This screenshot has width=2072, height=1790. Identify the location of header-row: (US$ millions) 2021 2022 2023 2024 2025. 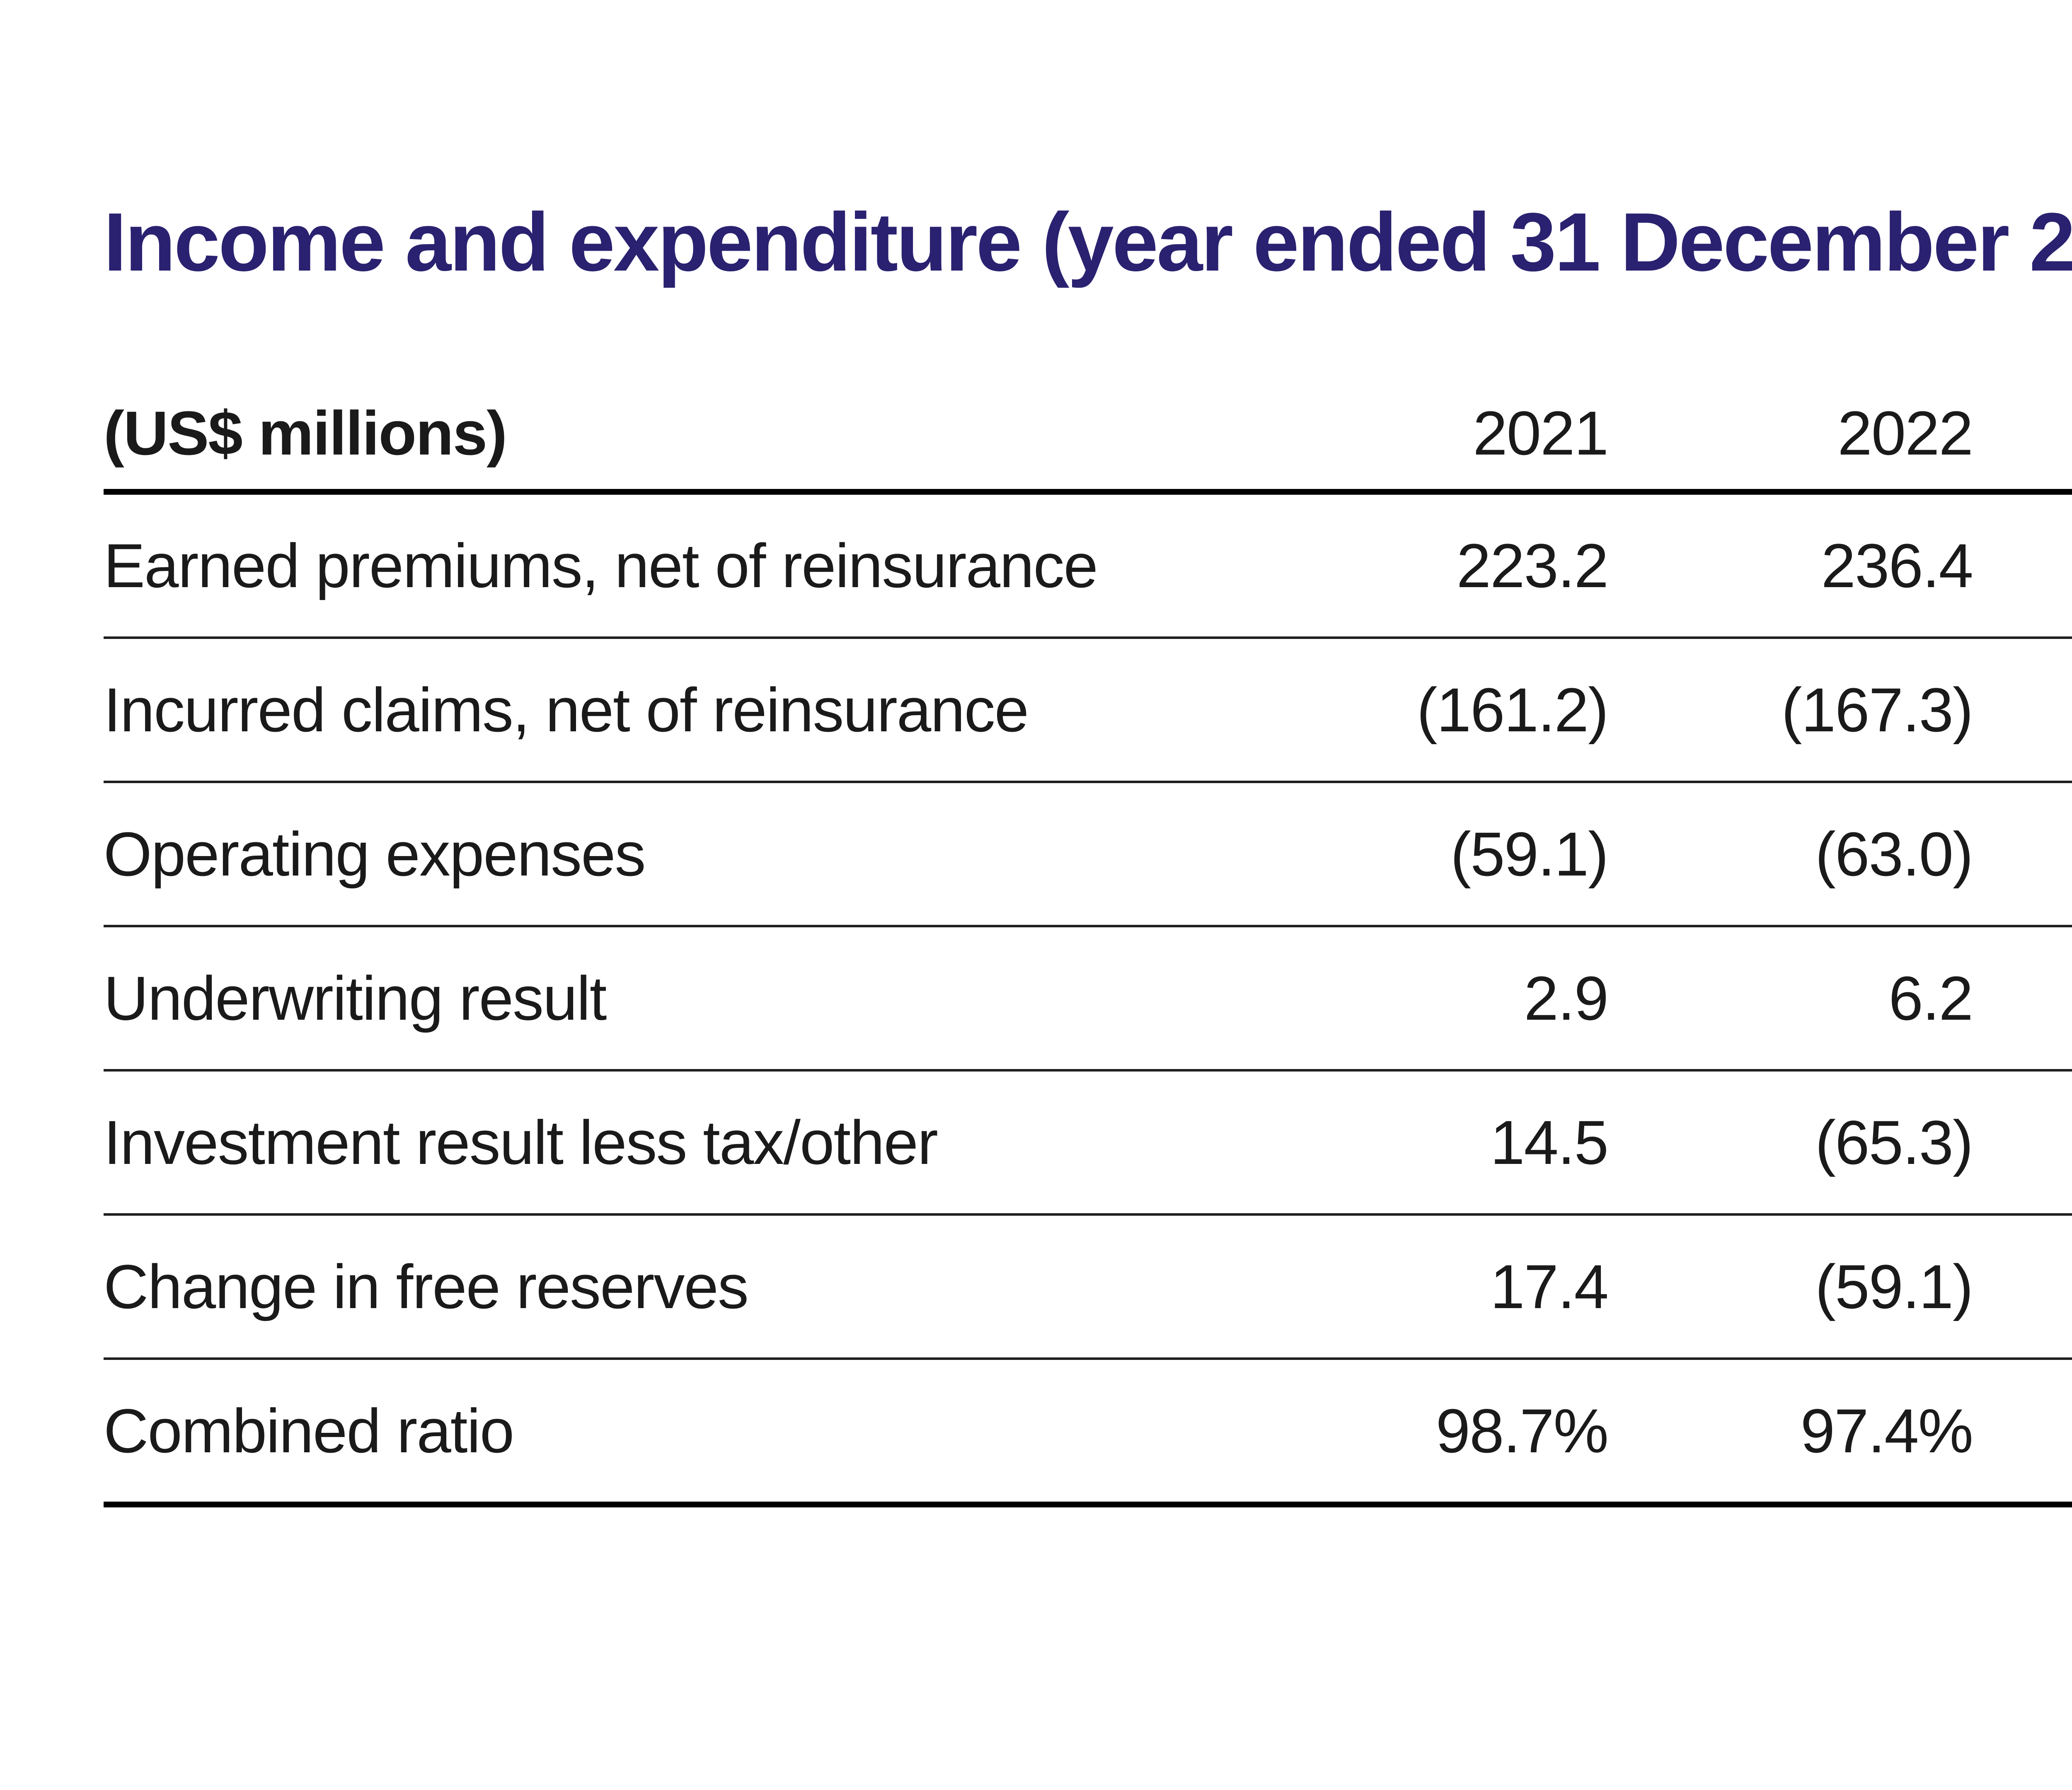
(1088, 432).